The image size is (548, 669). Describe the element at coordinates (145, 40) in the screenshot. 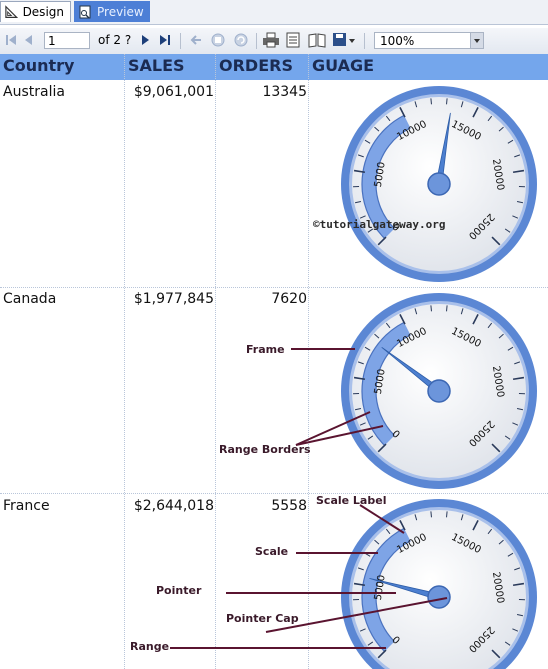

I see `next-page-icon` at that location.